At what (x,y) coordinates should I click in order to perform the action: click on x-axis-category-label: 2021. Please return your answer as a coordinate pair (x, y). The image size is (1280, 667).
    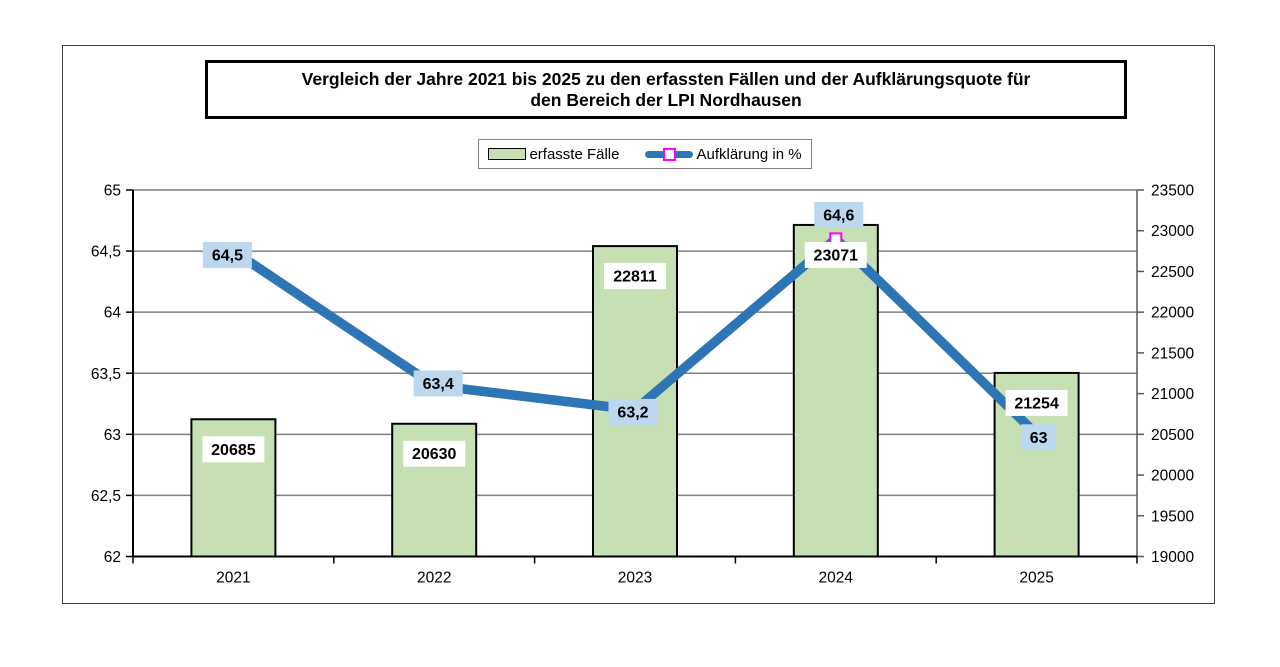
    Looking at the image, I should click on (233, 578).